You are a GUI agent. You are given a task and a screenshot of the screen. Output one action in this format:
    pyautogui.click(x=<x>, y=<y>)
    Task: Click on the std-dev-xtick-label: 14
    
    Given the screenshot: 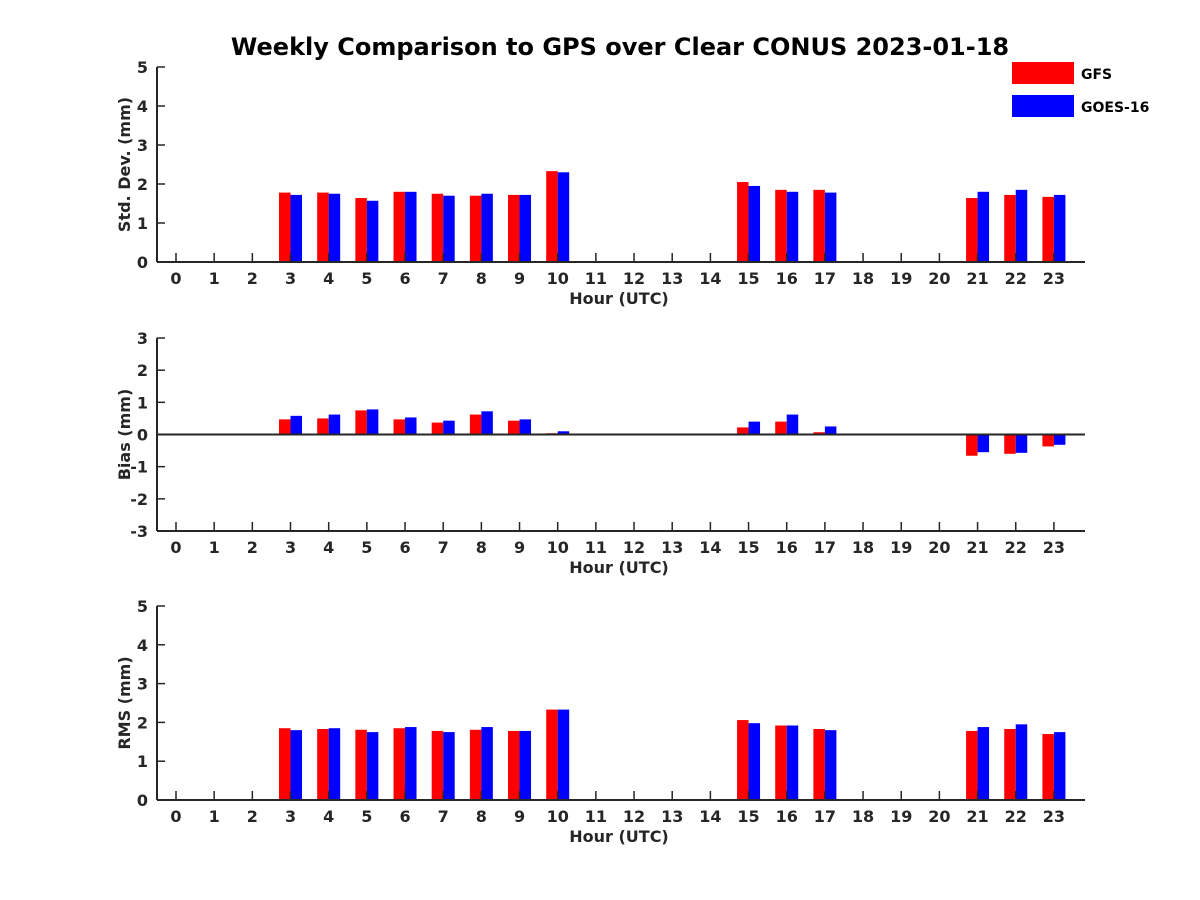 What is the action you would take?
    pyautogui.click(x=710, y=278)
    